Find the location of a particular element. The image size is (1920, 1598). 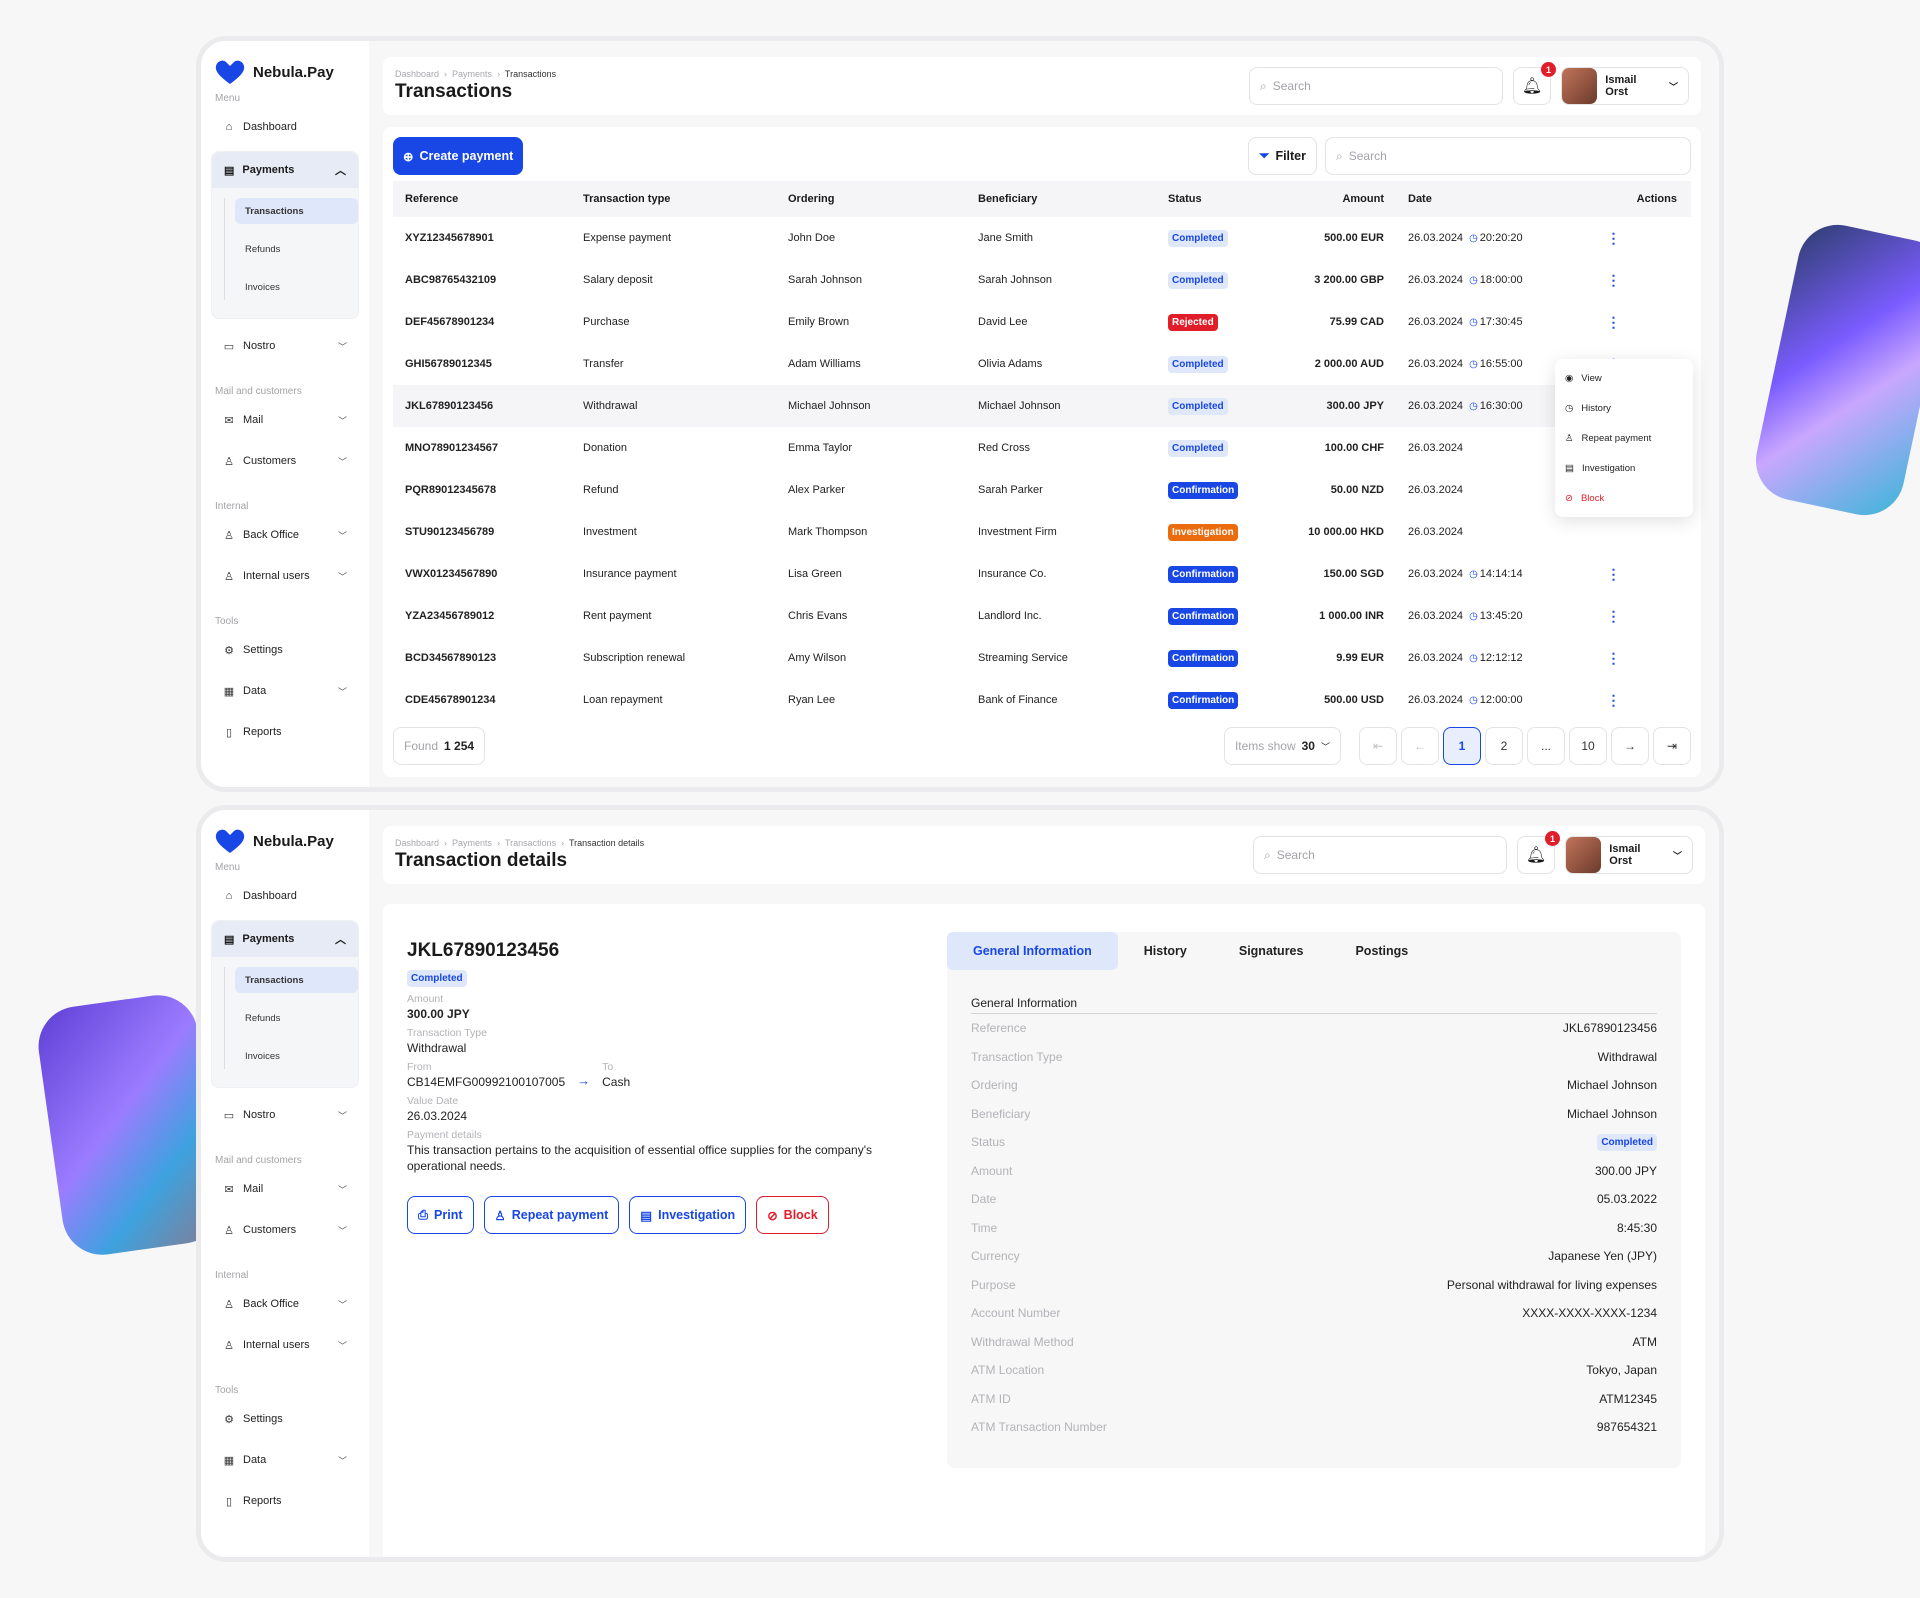

sidebar-item-back-office: ♙ Back Office ﹀ is located at coordinates (285, 1304).